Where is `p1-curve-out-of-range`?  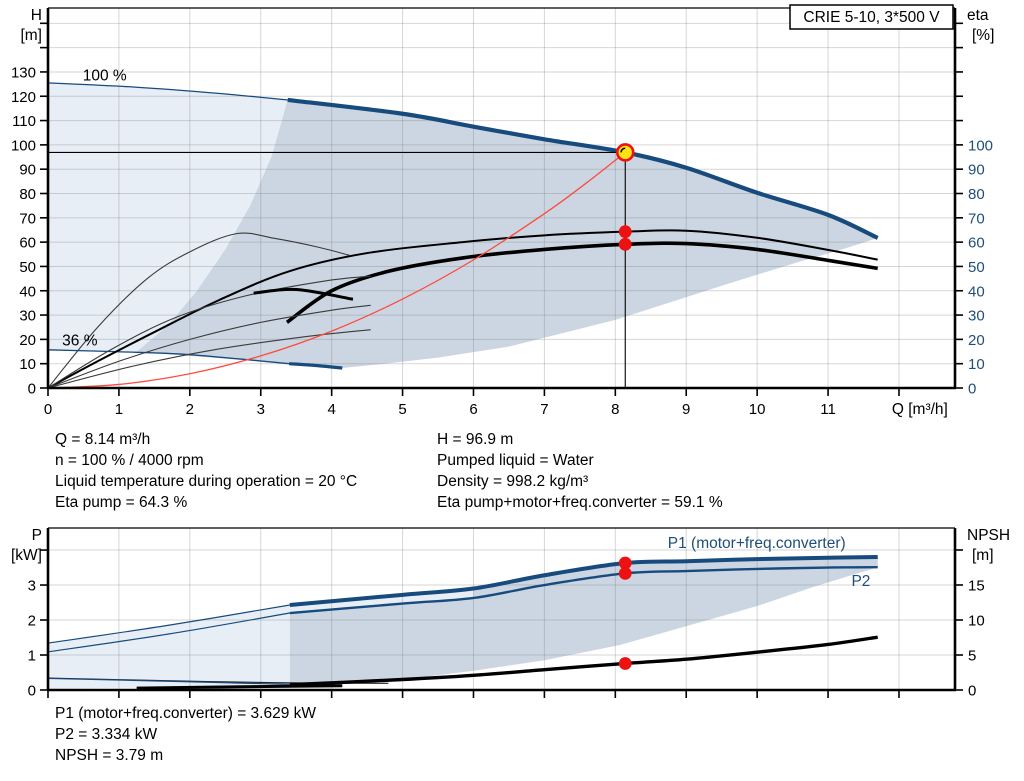 p1-curve-out-of-range is located at coordinates (168, 624).